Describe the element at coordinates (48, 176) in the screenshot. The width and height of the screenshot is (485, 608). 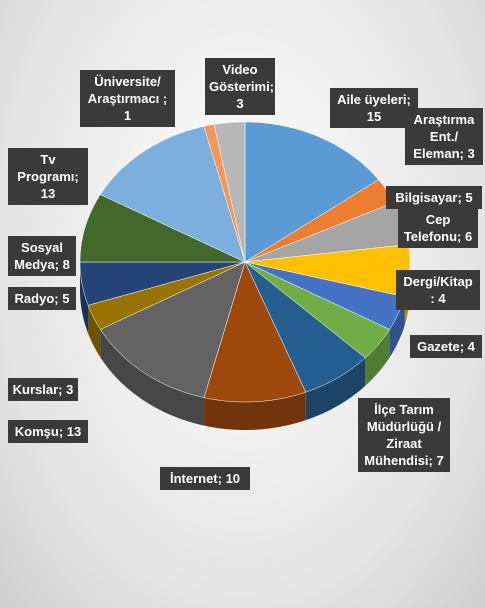
I see `data-label: Tv Programı; 13` at that location.